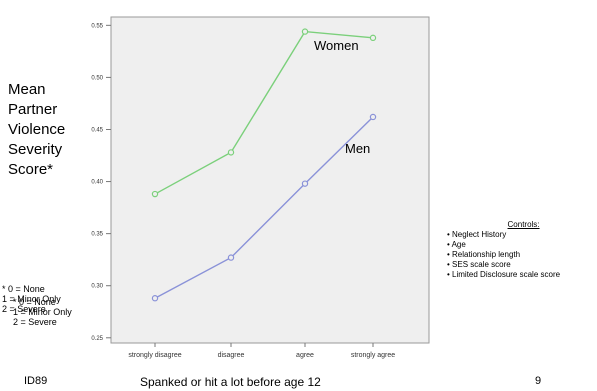  What do you see at coordinates (373, 355) in the screenshot?
I see `x-tick-label: strongly agree` at bounding box center [373, 355].